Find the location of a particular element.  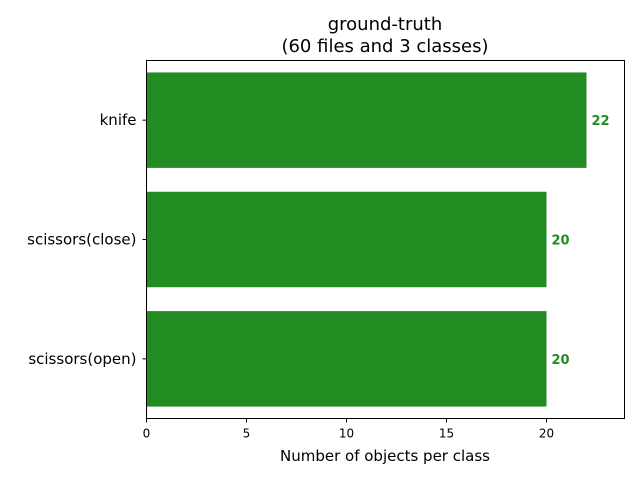

value-labels-group: 22 20 20 is located at coordinates (581, 241).